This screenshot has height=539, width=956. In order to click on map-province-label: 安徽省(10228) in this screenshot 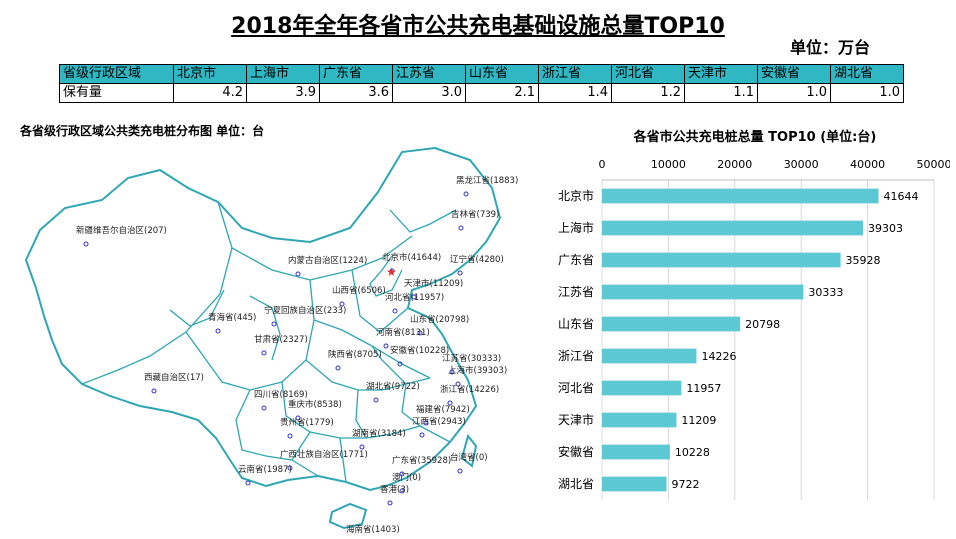, I will do `click(419, 350)`.